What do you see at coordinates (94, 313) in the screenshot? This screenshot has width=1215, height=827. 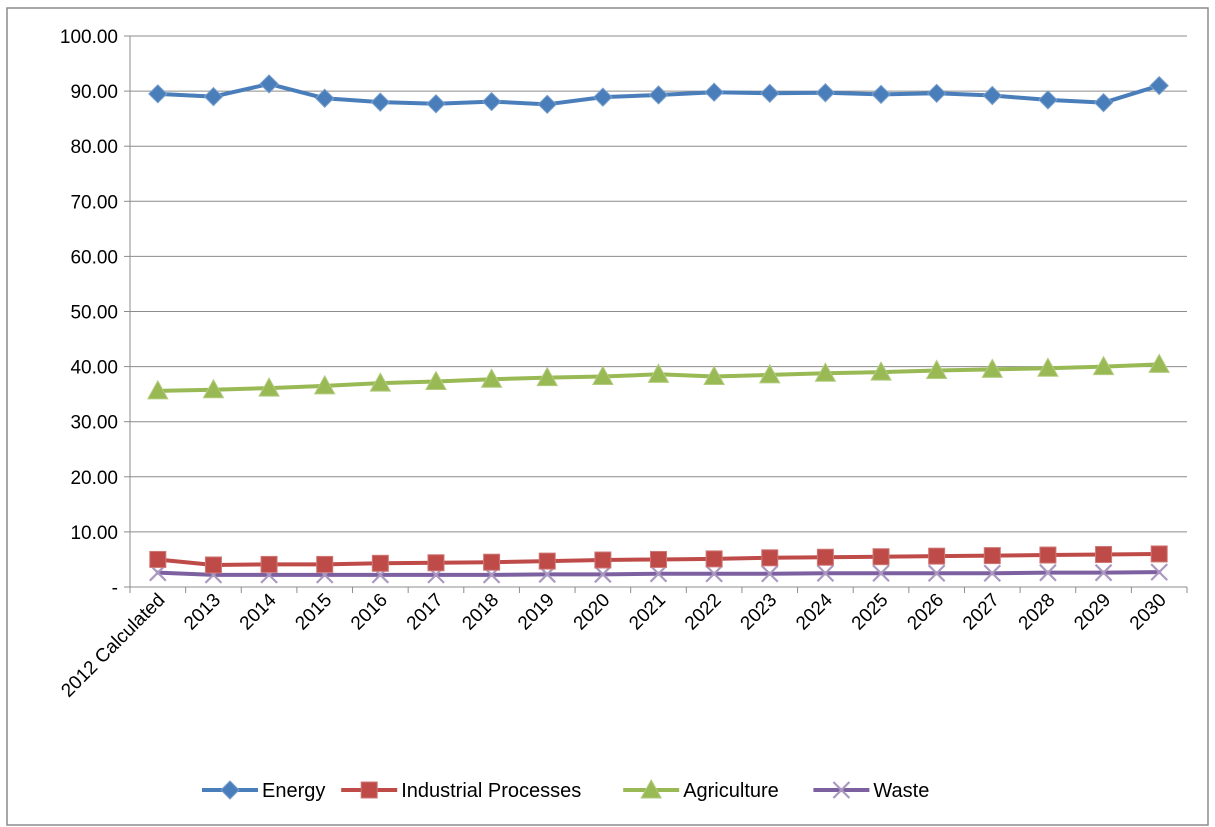 I see `y-tick-label: 50.00` at bounding box center [94, 313].